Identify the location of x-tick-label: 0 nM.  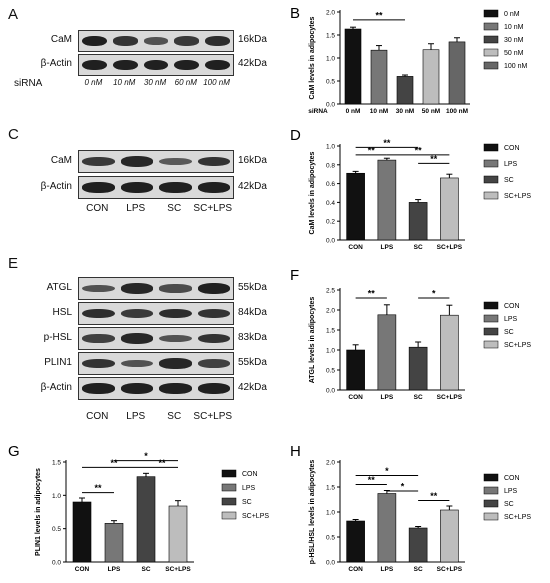
(353, 111).